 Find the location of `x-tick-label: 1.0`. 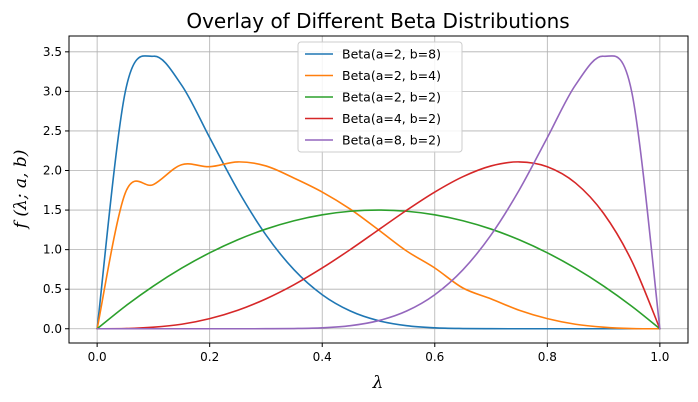

x-tick-label: 1.0 is located at coordinates (659, 357).